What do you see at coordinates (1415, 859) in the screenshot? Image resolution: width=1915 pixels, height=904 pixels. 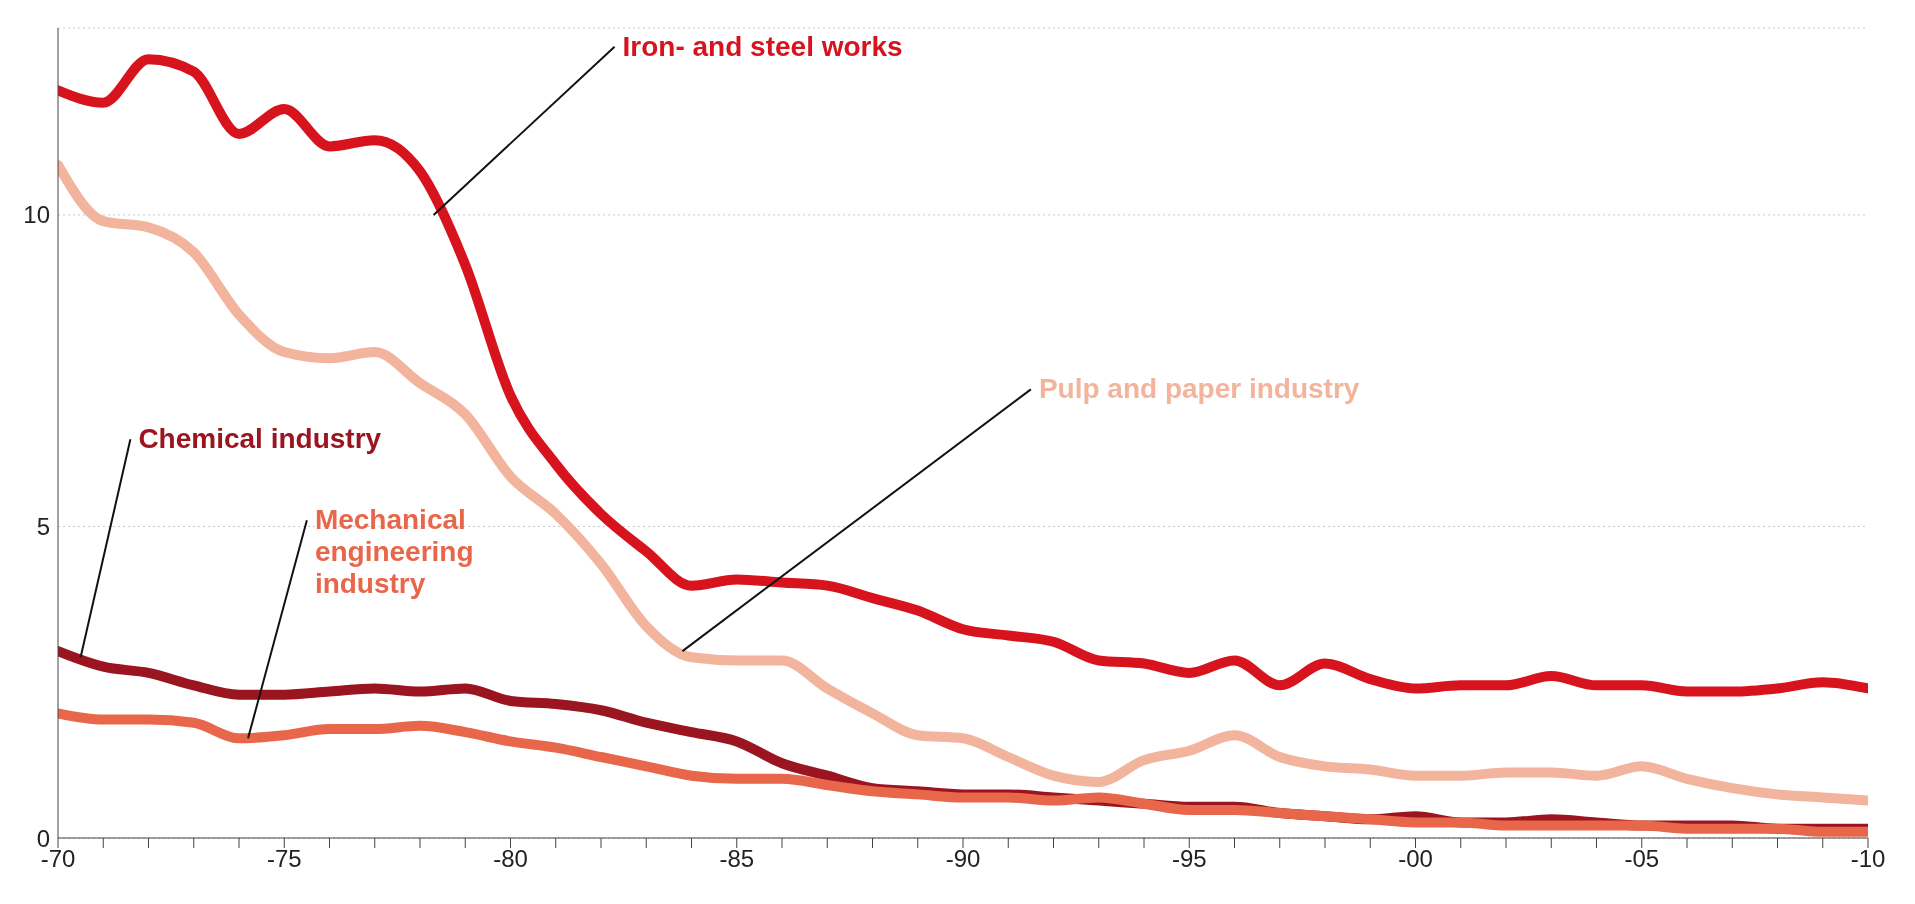 I see `x-tick-label: -00` at bounding box center [1415, 859].